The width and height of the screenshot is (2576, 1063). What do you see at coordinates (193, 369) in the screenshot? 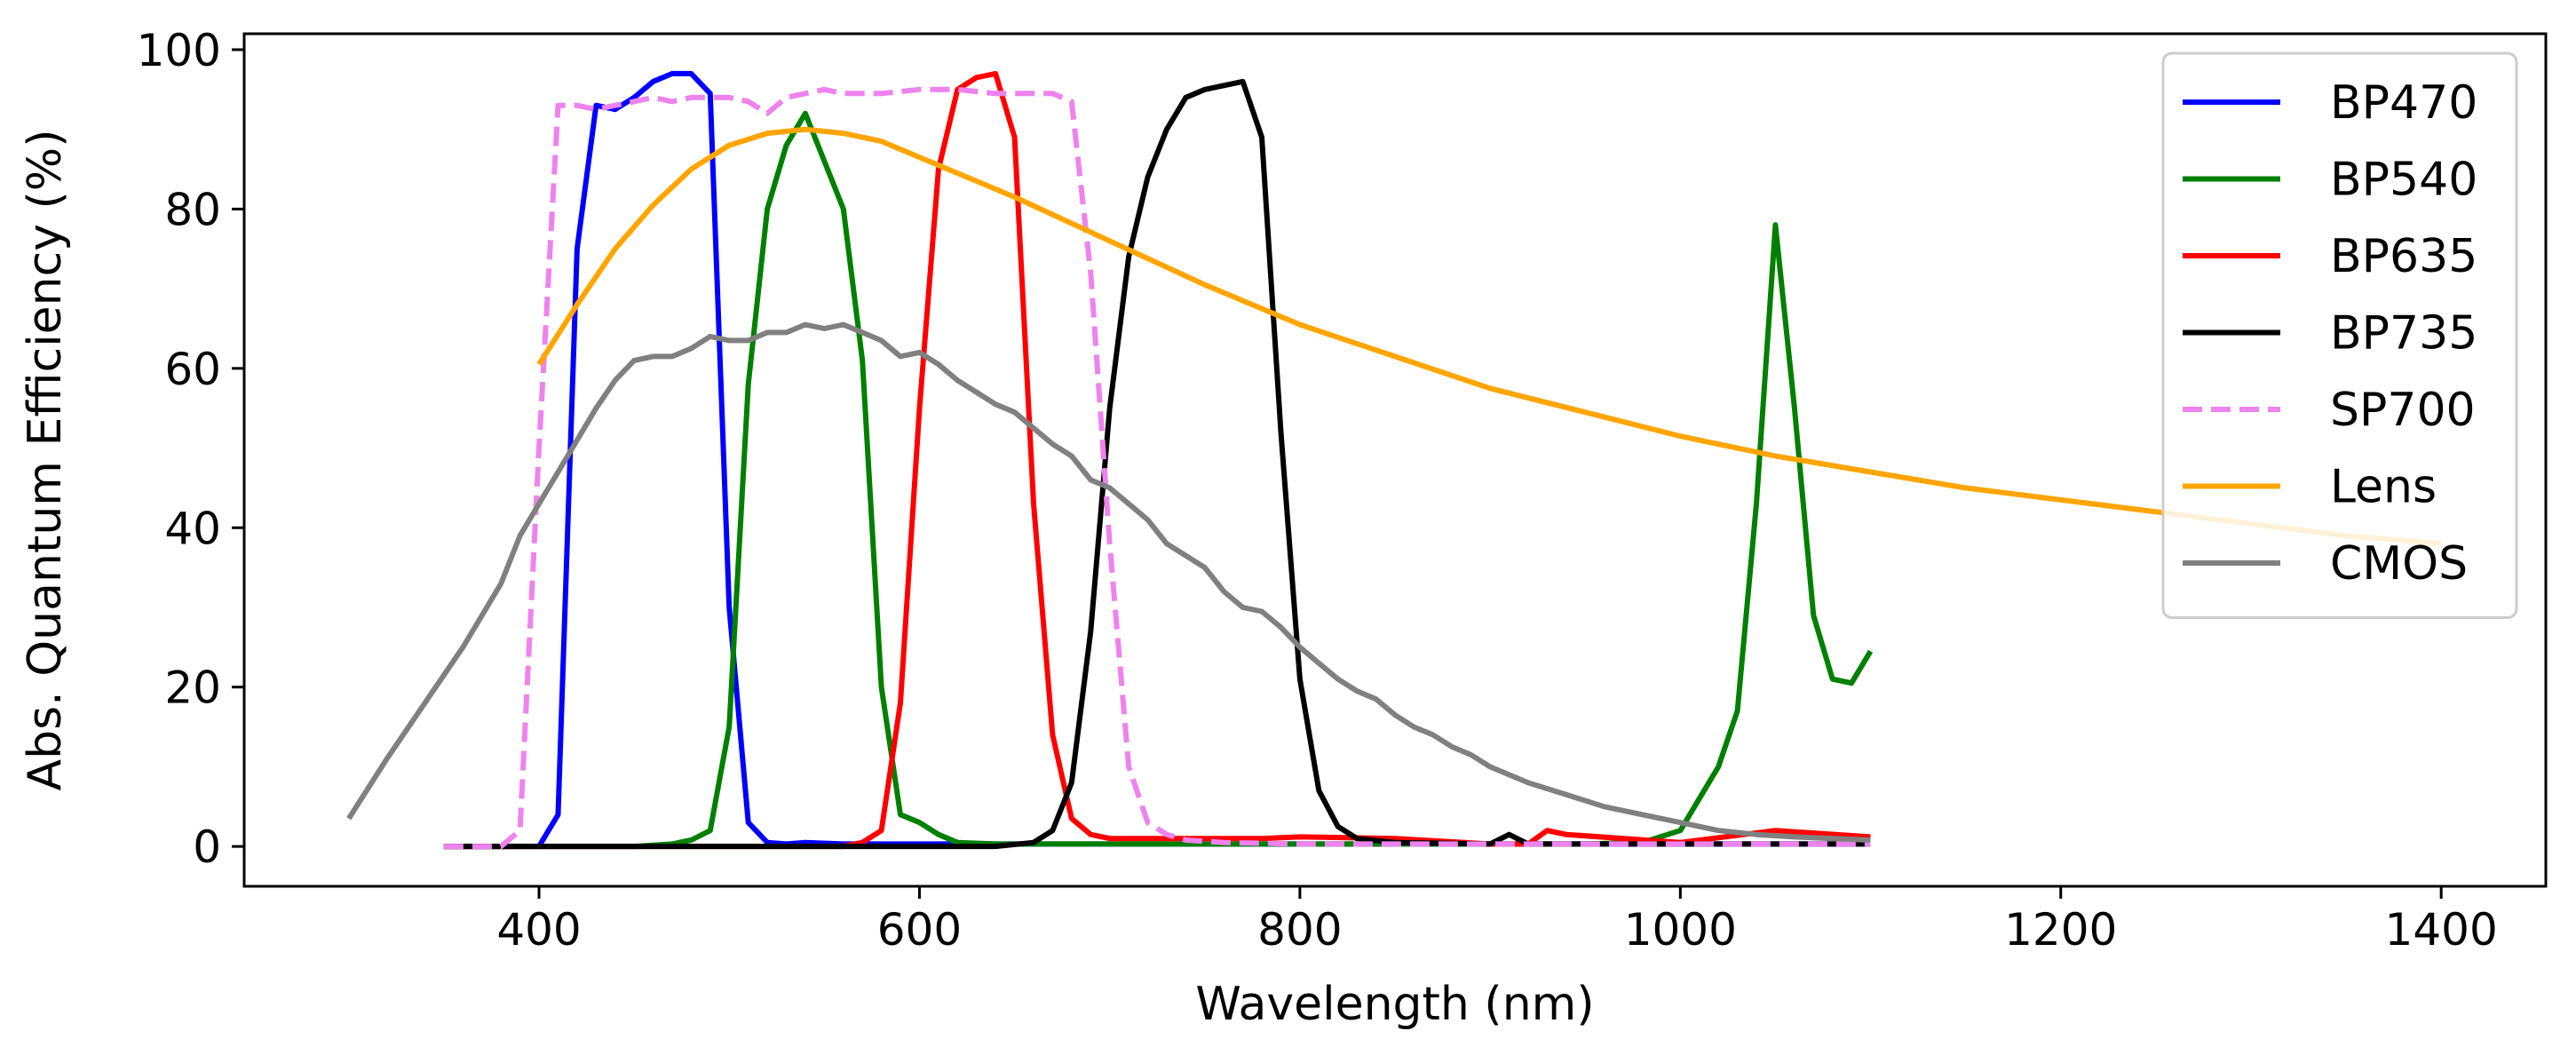
I see `y-tick-label: 60` at bounding box center [193, 369].